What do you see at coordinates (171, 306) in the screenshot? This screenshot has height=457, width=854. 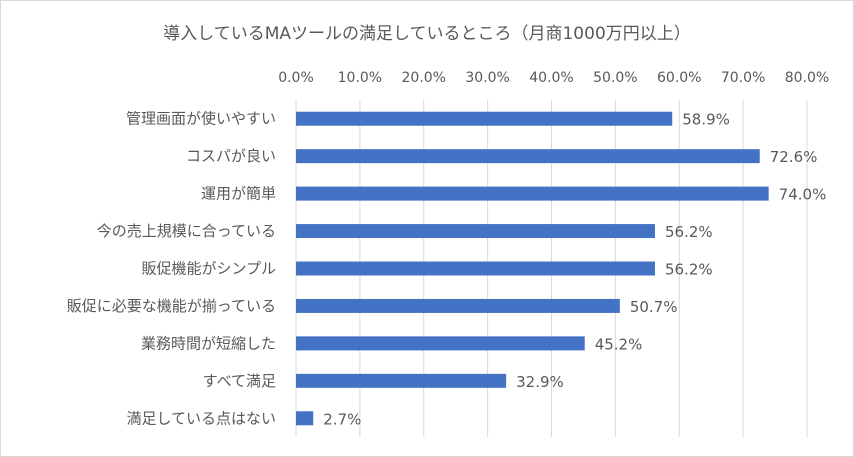 I see `category-label: 販促に必要な機能が揃っている` at bounding box center [171, 306].